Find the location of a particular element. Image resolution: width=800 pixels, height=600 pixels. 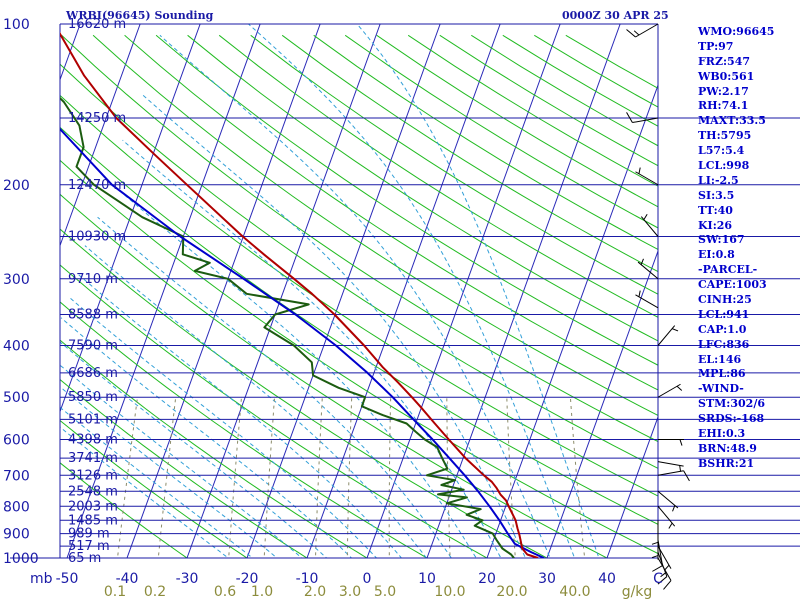

temperature-tick-label: 40 is located at coordinates (607, 579).